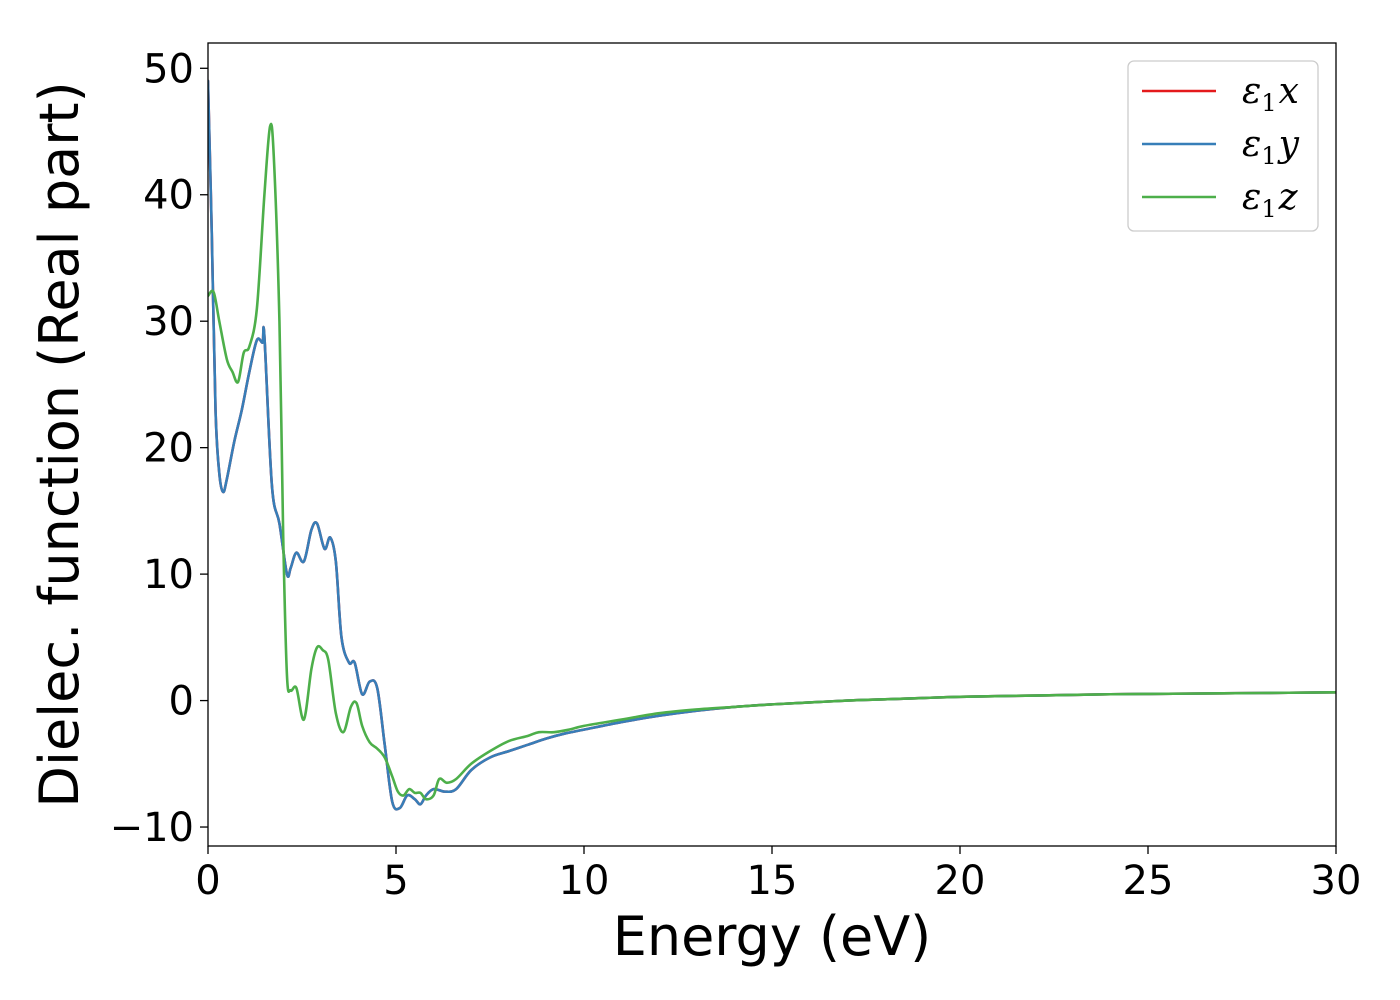  I want to click on x-axis-ticks: 0 5 10 15 20 25 30, so click(778, 875).